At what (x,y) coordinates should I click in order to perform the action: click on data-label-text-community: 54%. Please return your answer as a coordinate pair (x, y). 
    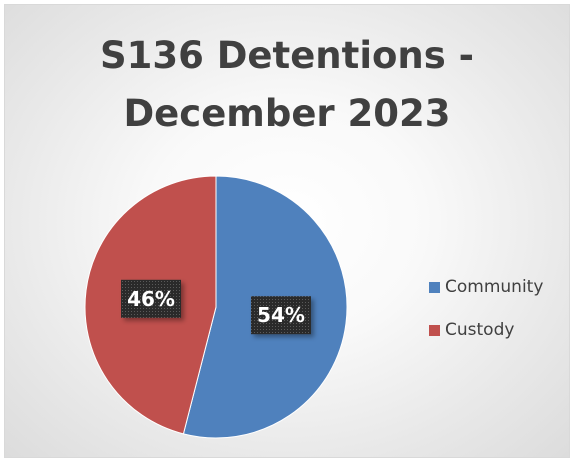
    Looking at the image, I should click on (281, 315).